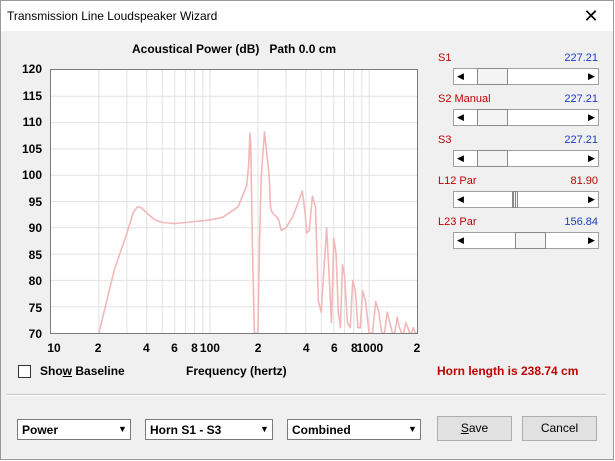 Image resolution: width=615 pixels, height=461 pixels. What do you see at coordinates (464, 99) in the screenshot?
I see `slider-label: S2 Manual` at bounding box center [464, 99].